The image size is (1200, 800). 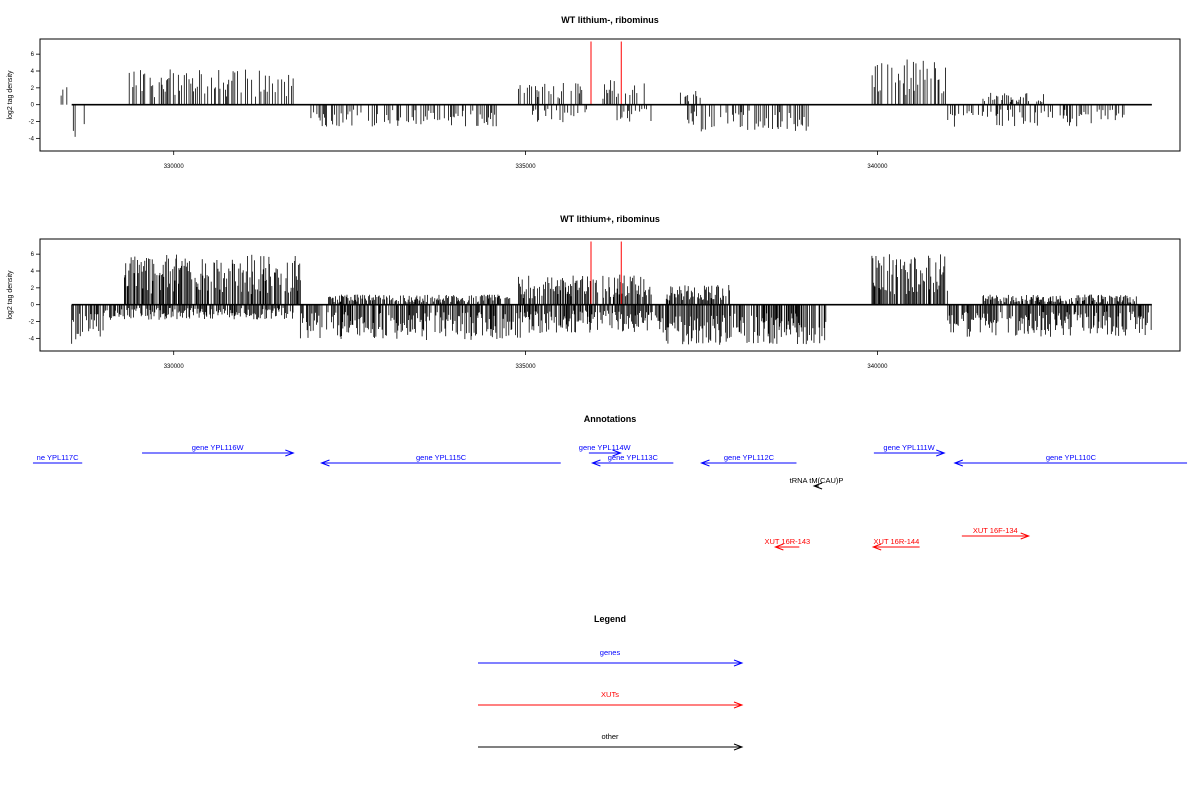 I want to click on legend-item: other, so click(x=611, y=741).